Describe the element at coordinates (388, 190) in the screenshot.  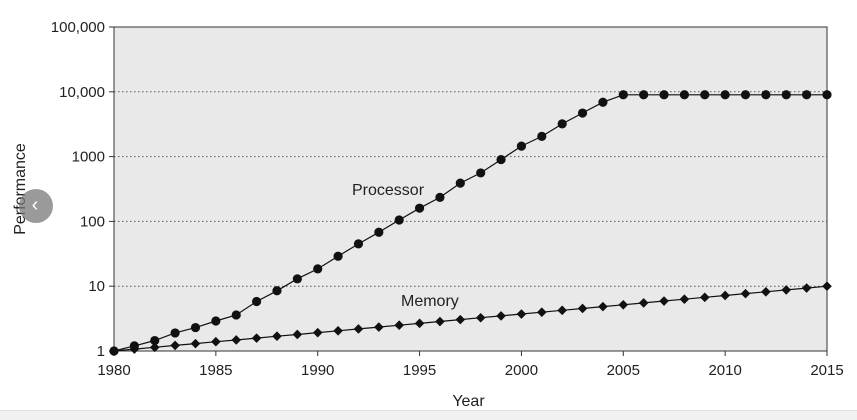
I see `series-label-processor: Processor` at that location.